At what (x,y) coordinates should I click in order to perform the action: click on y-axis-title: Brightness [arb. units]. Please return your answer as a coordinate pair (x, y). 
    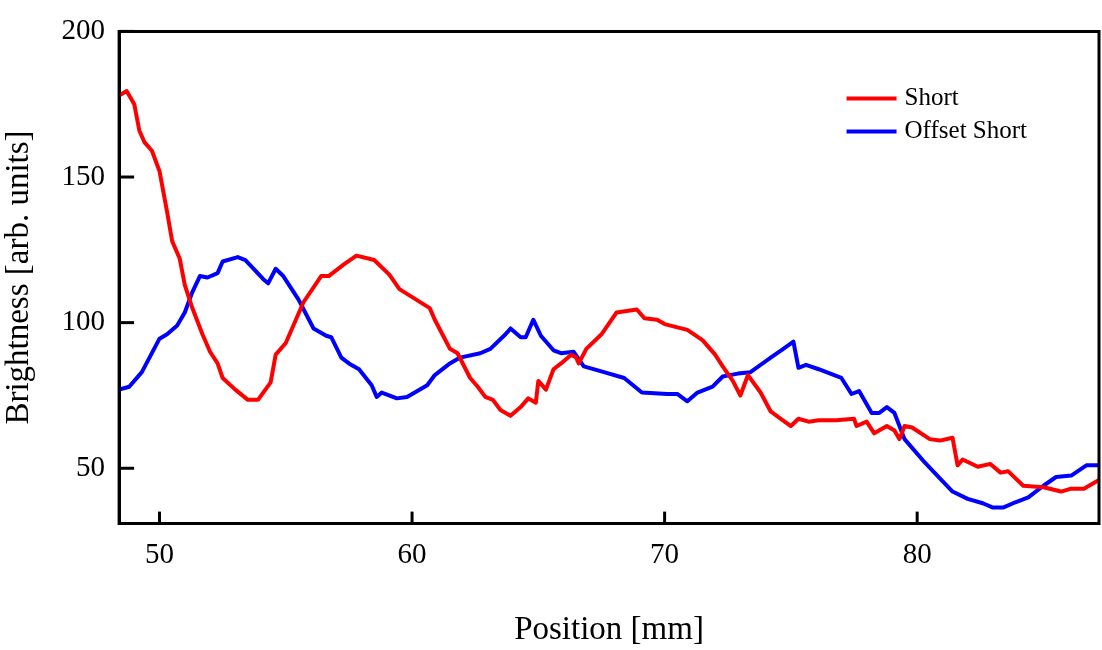
    Looking at the image, I should click on (18, 277).